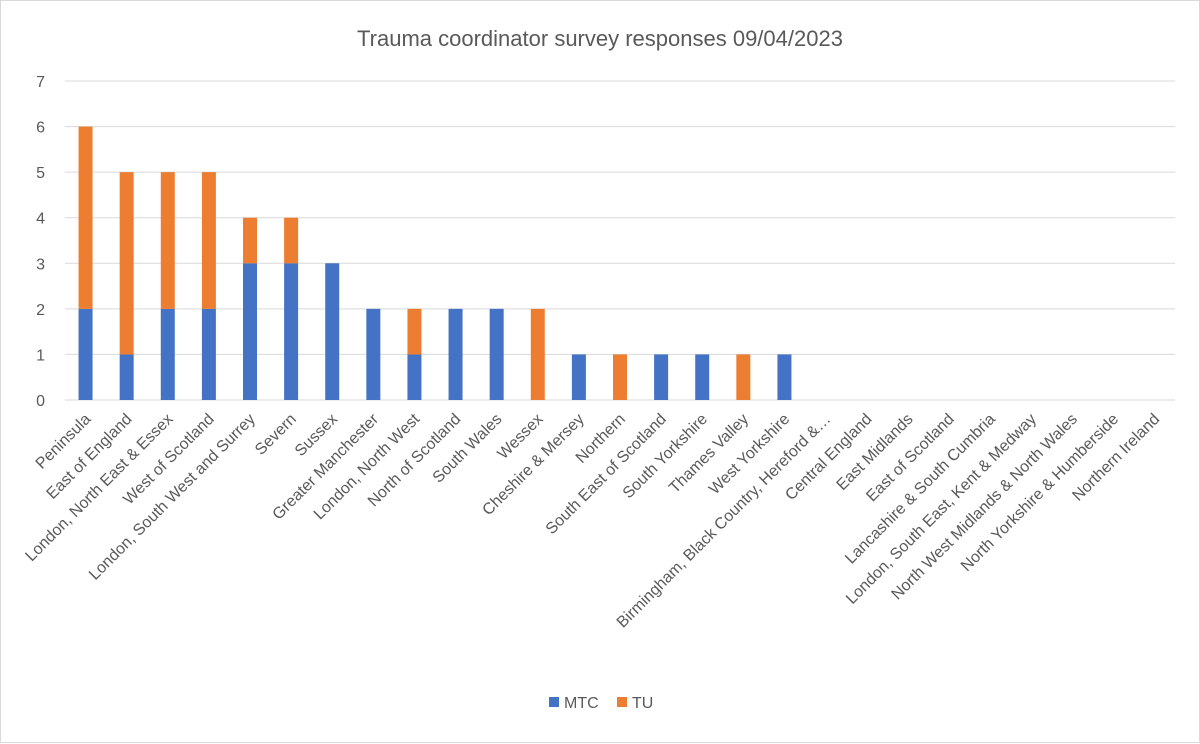 Image resolution: width=1200 pixels, height=744 pixels. What do you see at coordinates (40, 173) in the screenshot?
I see `y-tick-label: 5` at bounding box center [40, 173].